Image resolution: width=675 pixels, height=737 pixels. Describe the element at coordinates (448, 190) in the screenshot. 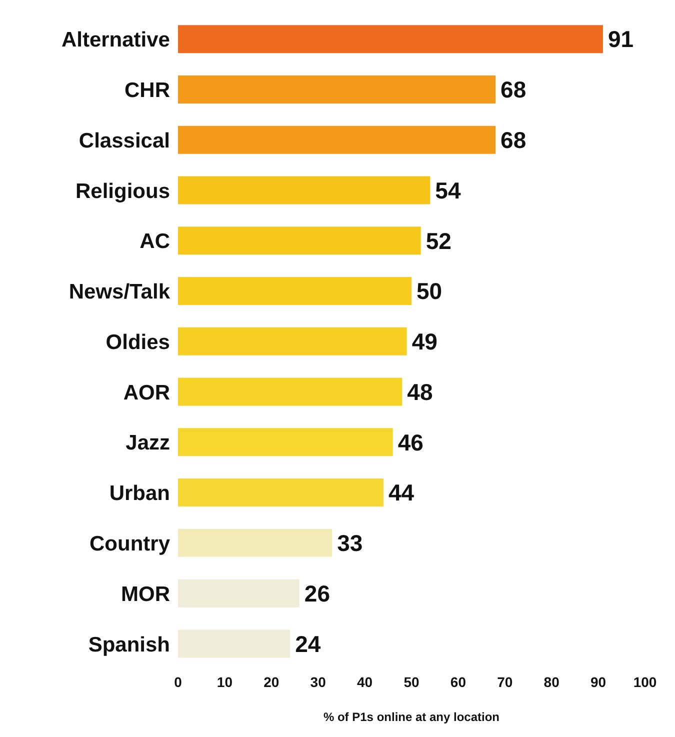

I see `data-label: 54` at that location.